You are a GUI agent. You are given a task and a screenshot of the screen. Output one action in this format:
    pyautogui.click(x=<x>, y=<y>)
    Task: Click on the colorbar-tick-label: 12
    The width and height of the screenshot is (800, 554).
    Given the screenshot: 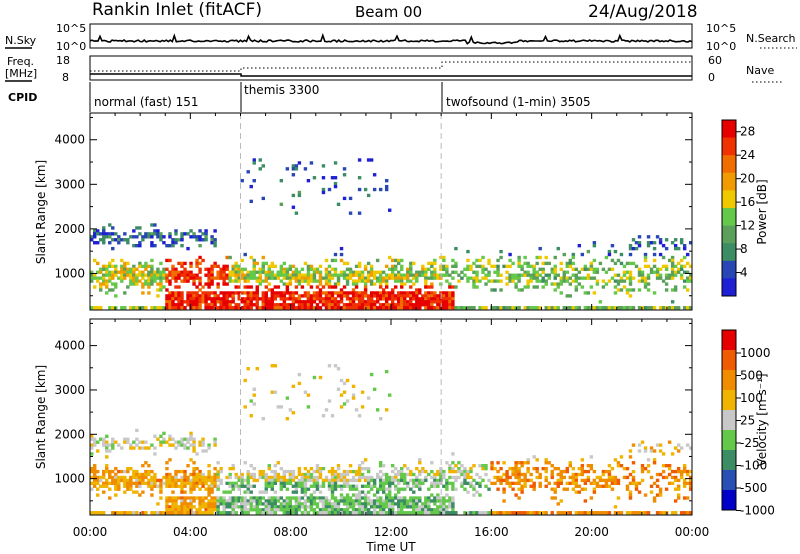 What is the action you would take?
    pyautogui.click(x=747, y=226)
    